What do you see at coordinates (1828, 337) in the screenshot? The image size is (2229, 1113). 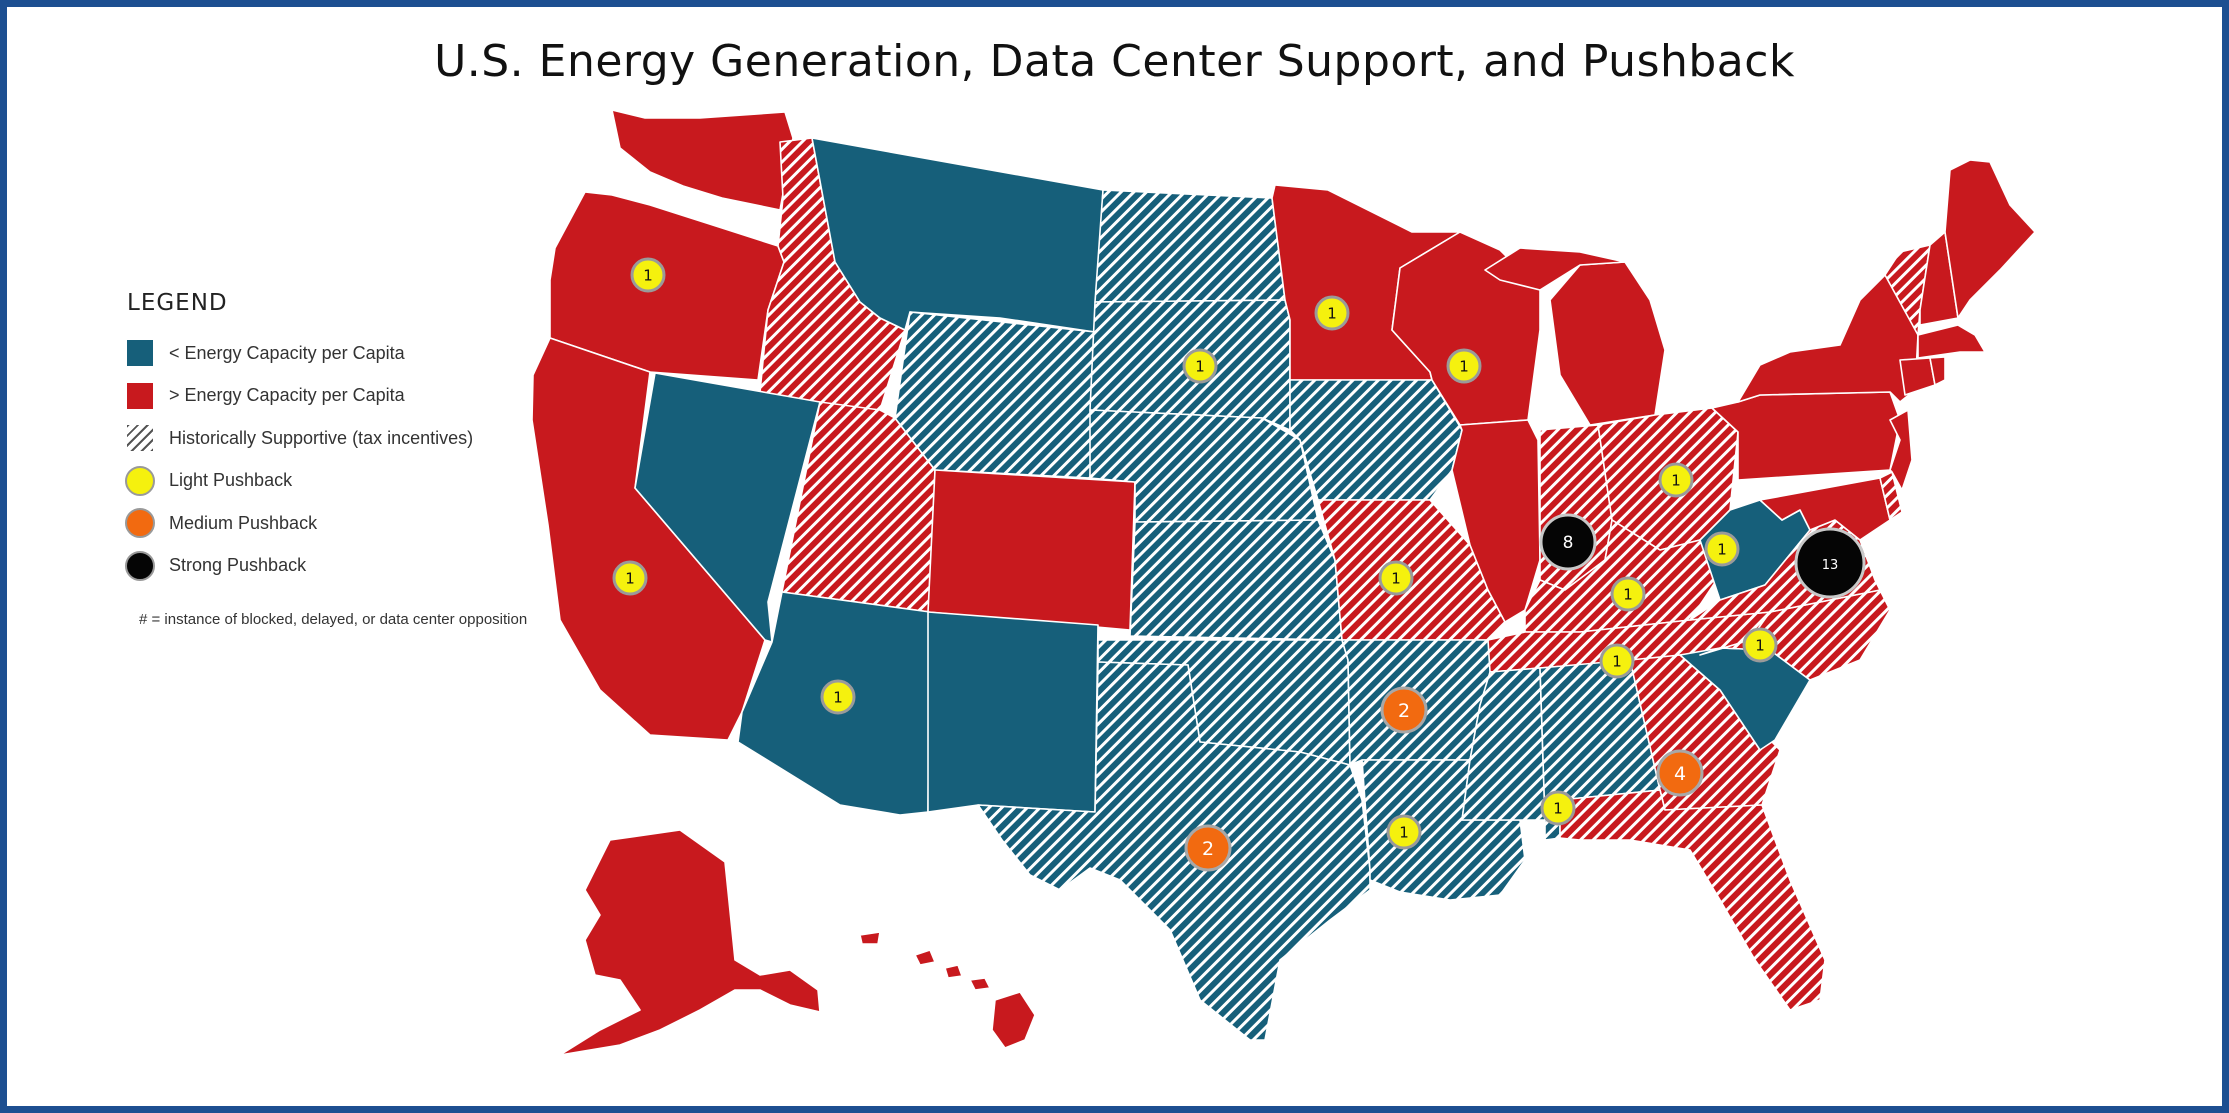 I see `state-new-york` at bounding box center [1828, 337].